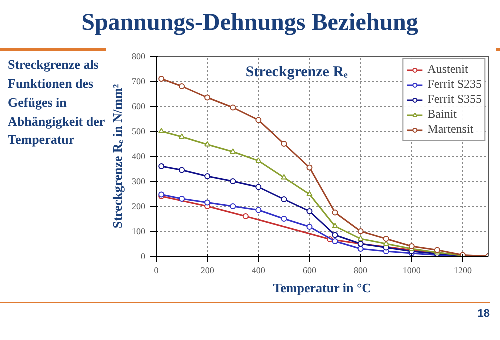  What do you see at coordinates (139, 231) in the screenshot?
I see `y-tick-label: 100` at bounding box center [139, 231].